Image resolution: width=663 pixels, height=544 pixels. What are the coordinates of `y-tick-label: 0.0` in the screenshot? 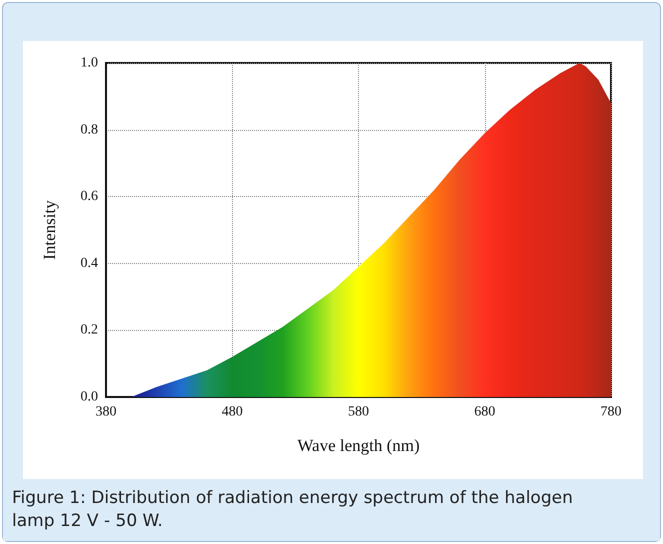 It's located at (89, 397).